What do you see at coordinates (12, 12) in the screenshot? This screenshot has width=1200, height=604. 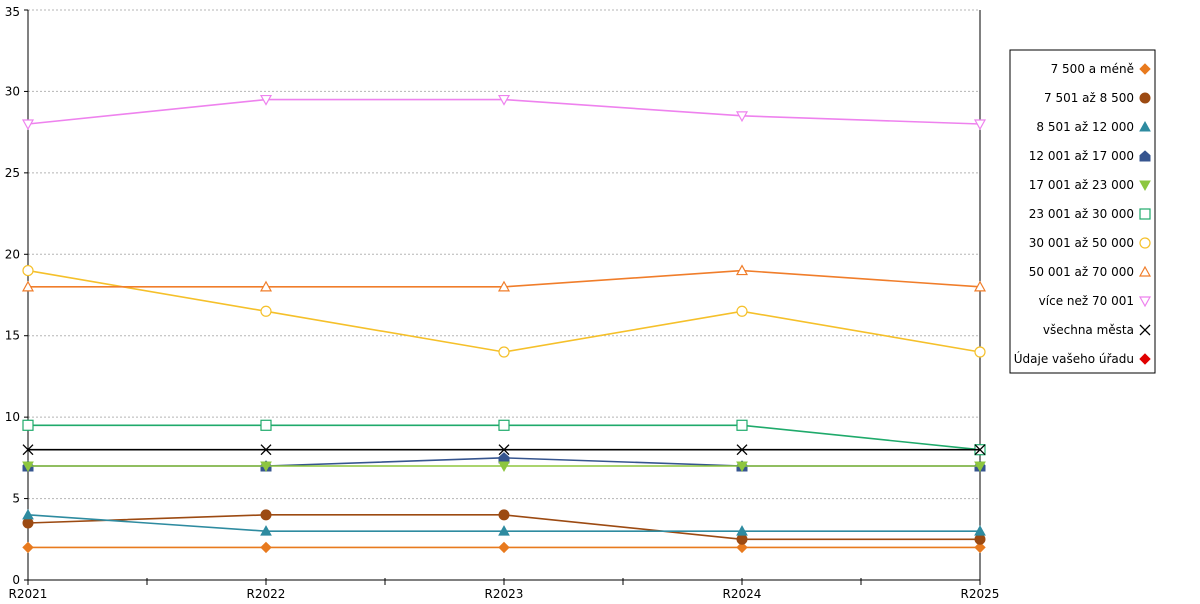 I see `y-tick-label: 35` at bounding box center [12, 12].